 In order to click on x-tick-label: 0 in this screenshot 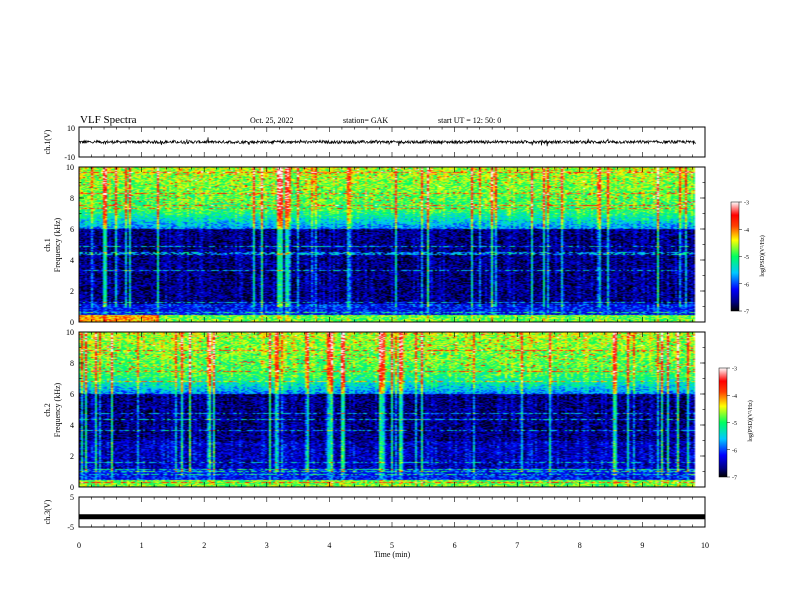, I will do `click(79, 545)`.